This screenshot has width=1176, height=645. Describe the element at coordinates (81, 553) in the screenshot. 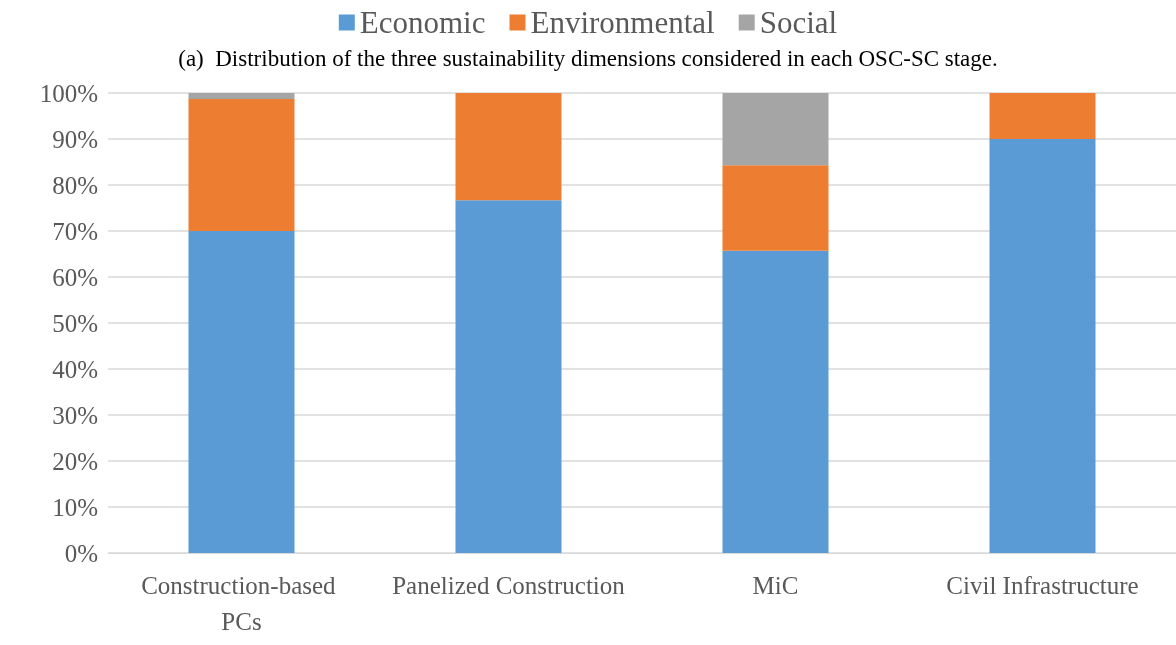

I see `y-tick-label: 0%` at that location.